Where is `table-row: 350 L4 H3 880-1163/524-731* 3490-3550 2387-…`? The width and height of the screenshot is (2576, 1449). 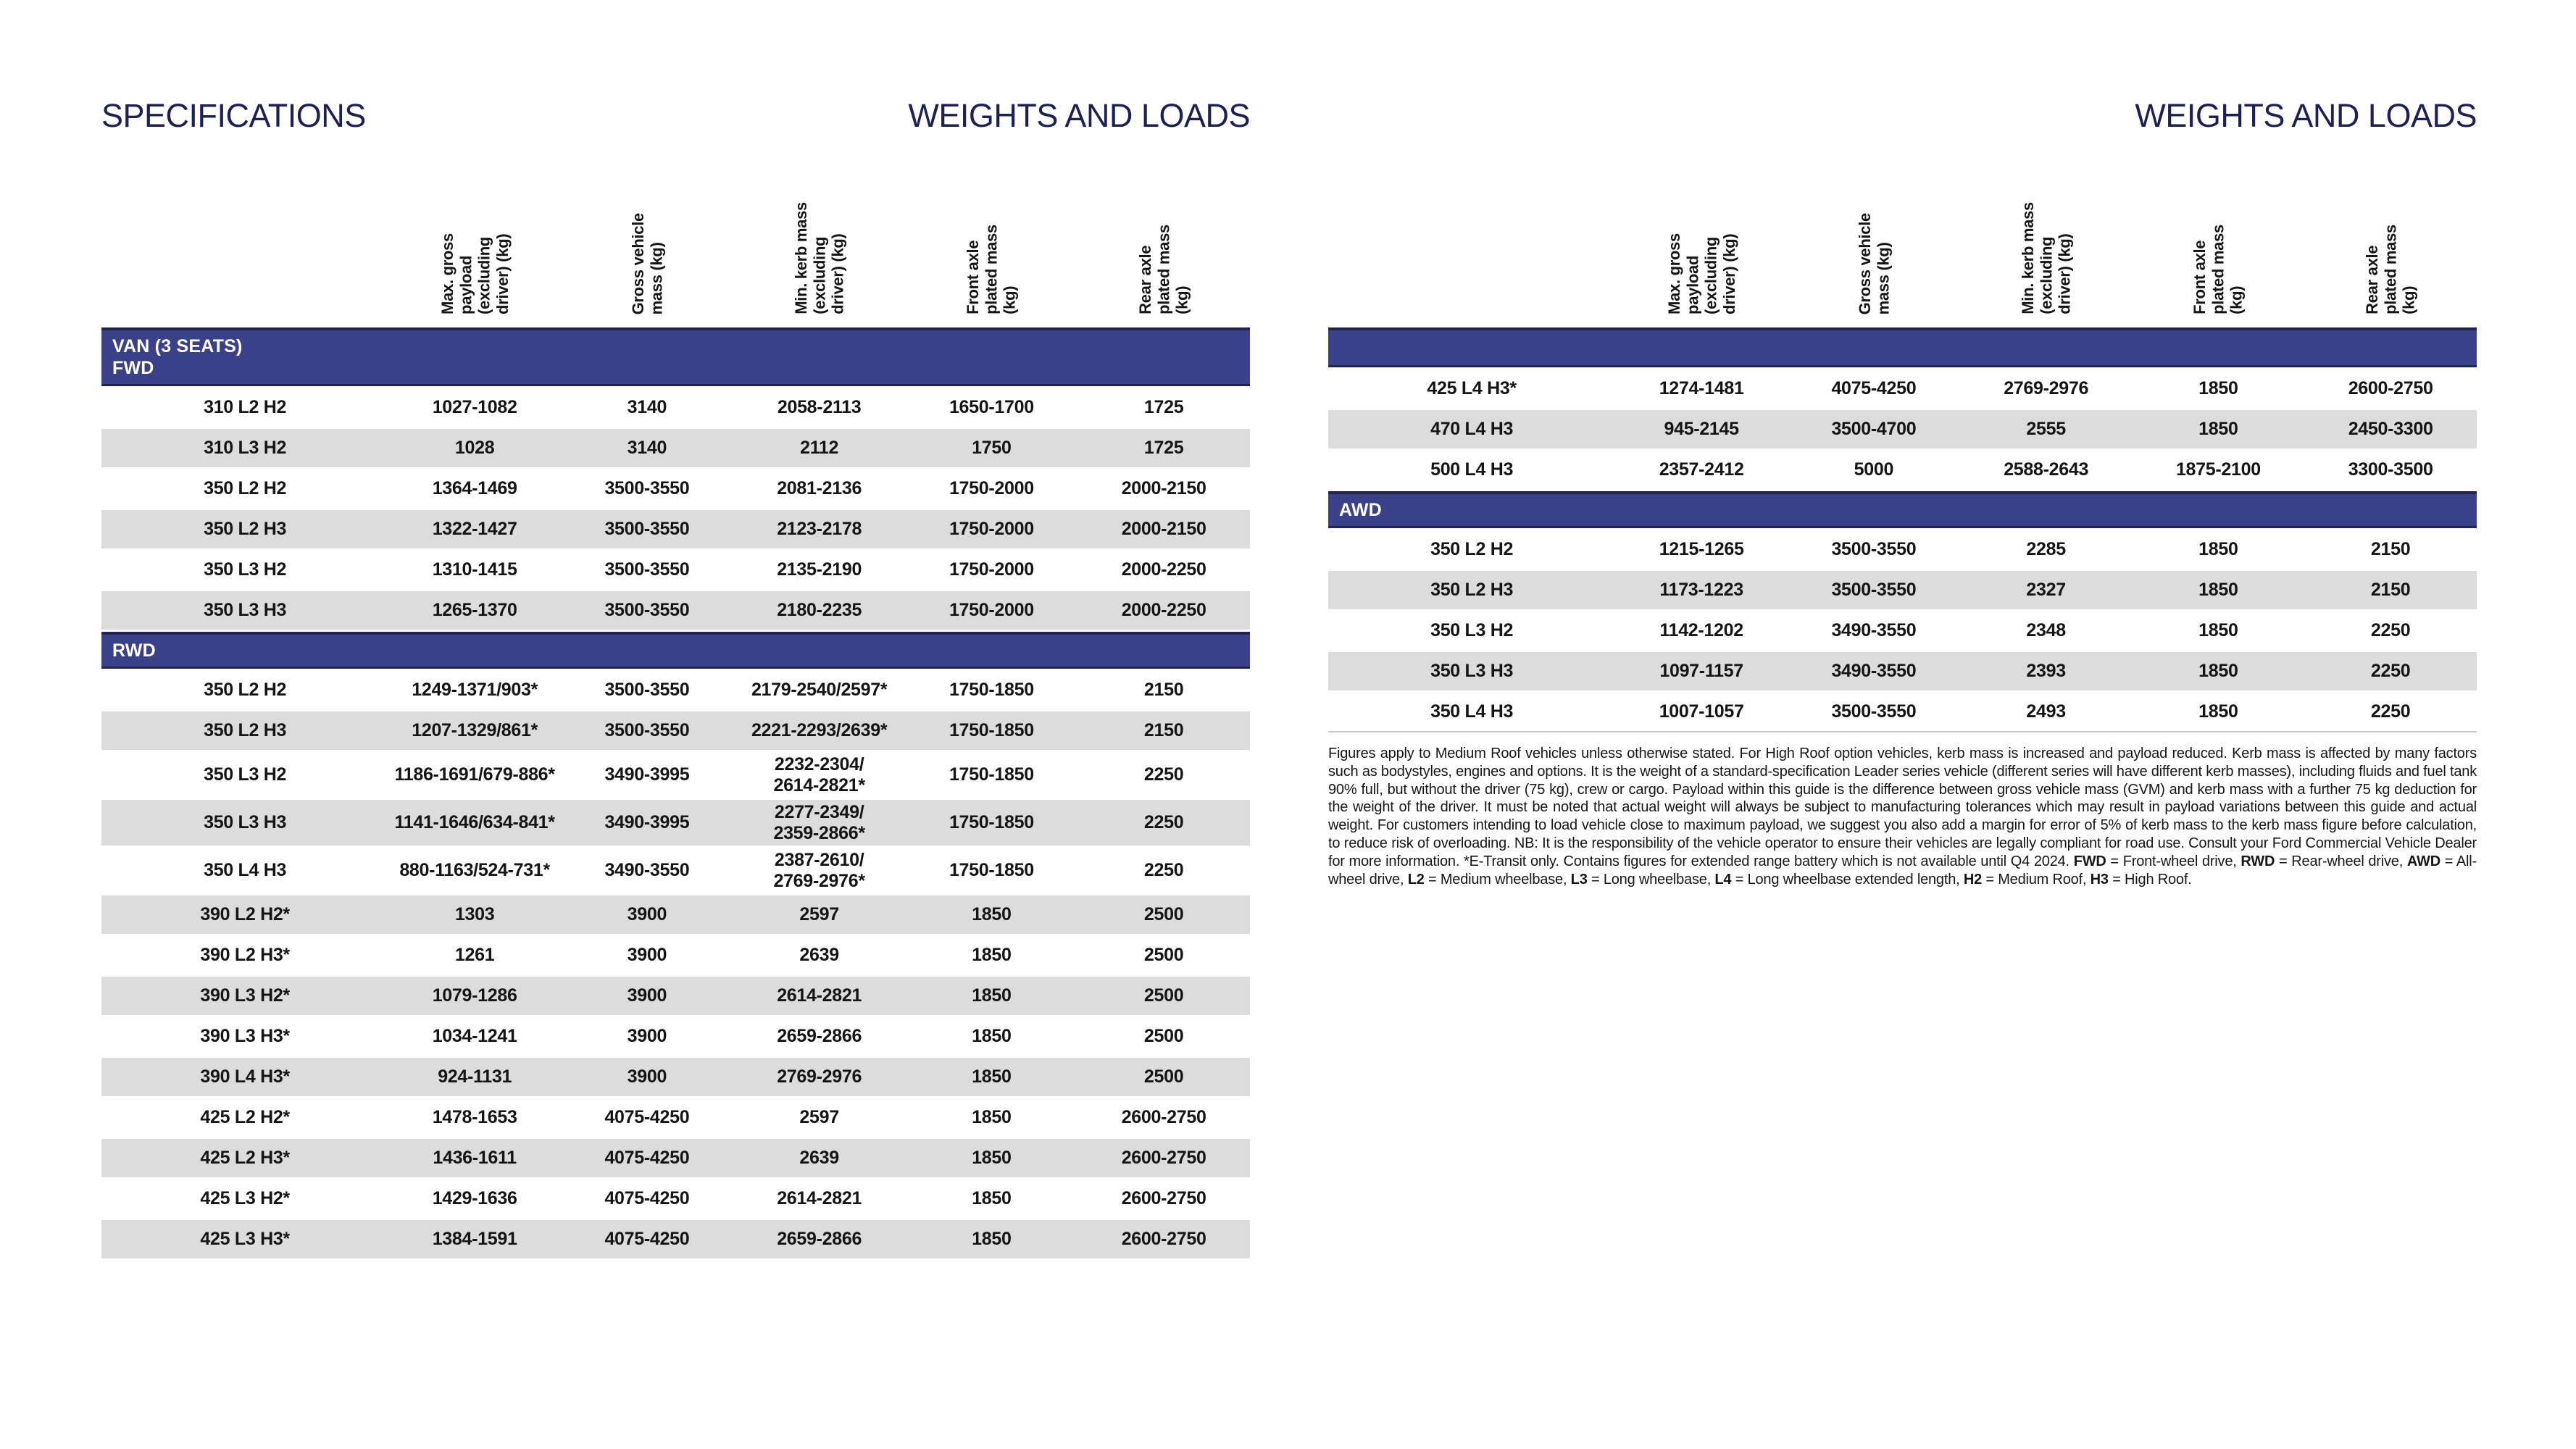
table-row: 350 L4 H3 880-1163/524-731* 3490-3550 2387-… is located at coordinates (675, 871).